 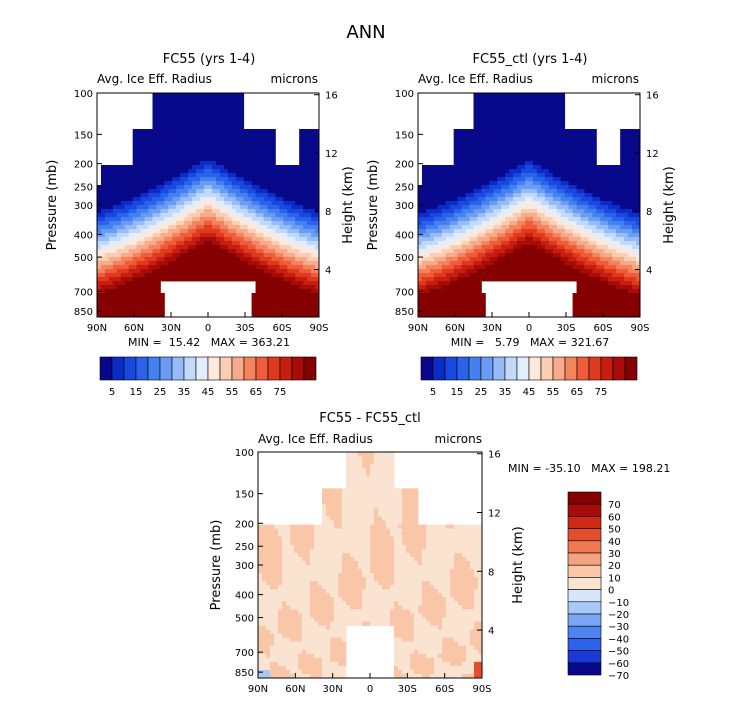 I want to click on panel-title: FC55_ctl (yrs 1-4), so click(x=530, y=59).